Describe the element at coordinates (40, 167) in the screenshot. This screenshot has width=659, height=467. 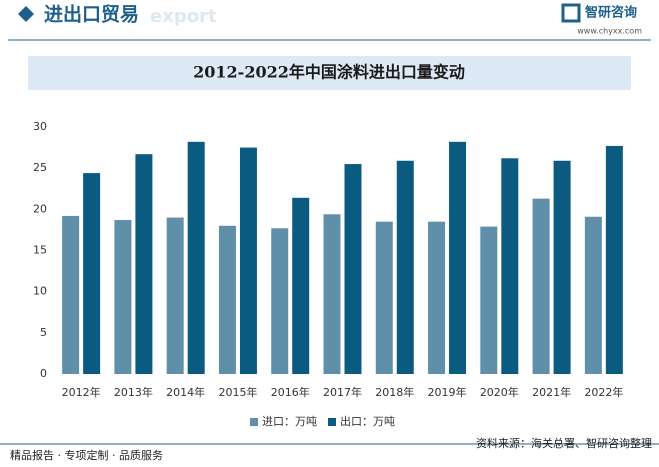
I see `y-tick-label: 25` at that location.